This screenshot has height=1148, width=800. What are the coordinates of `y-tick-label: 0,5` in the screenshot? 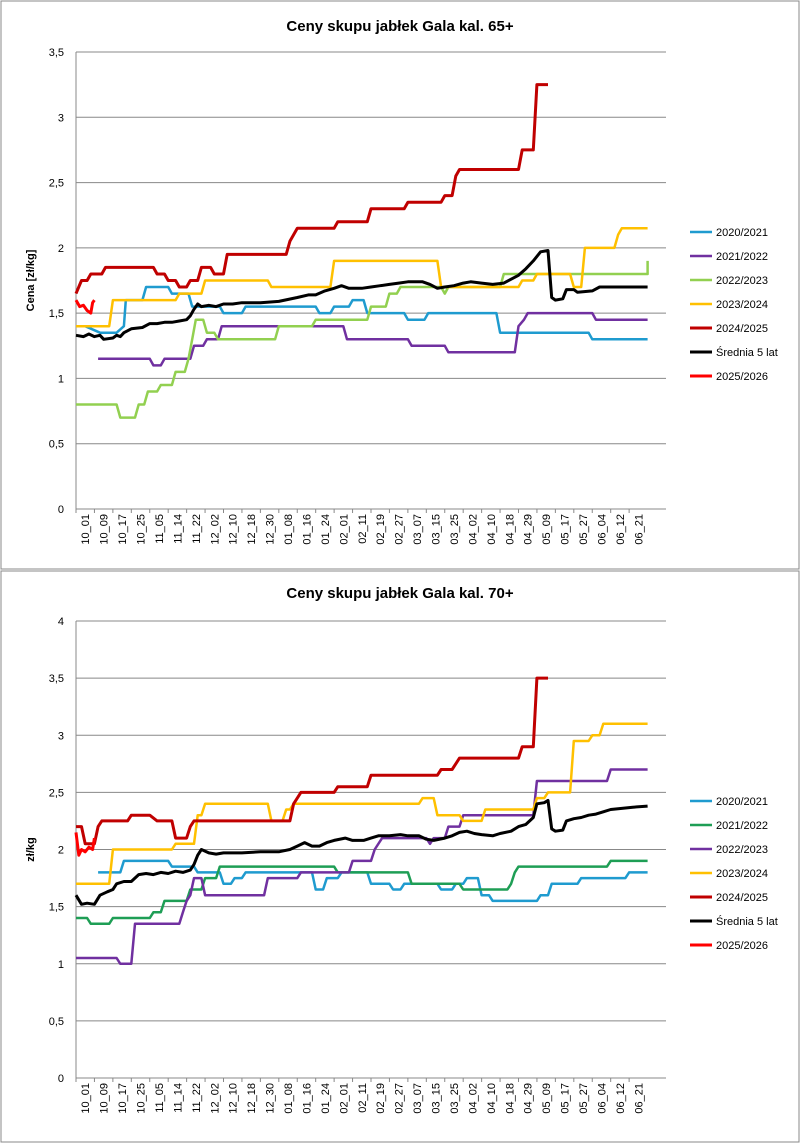 It's located at (56, 445).